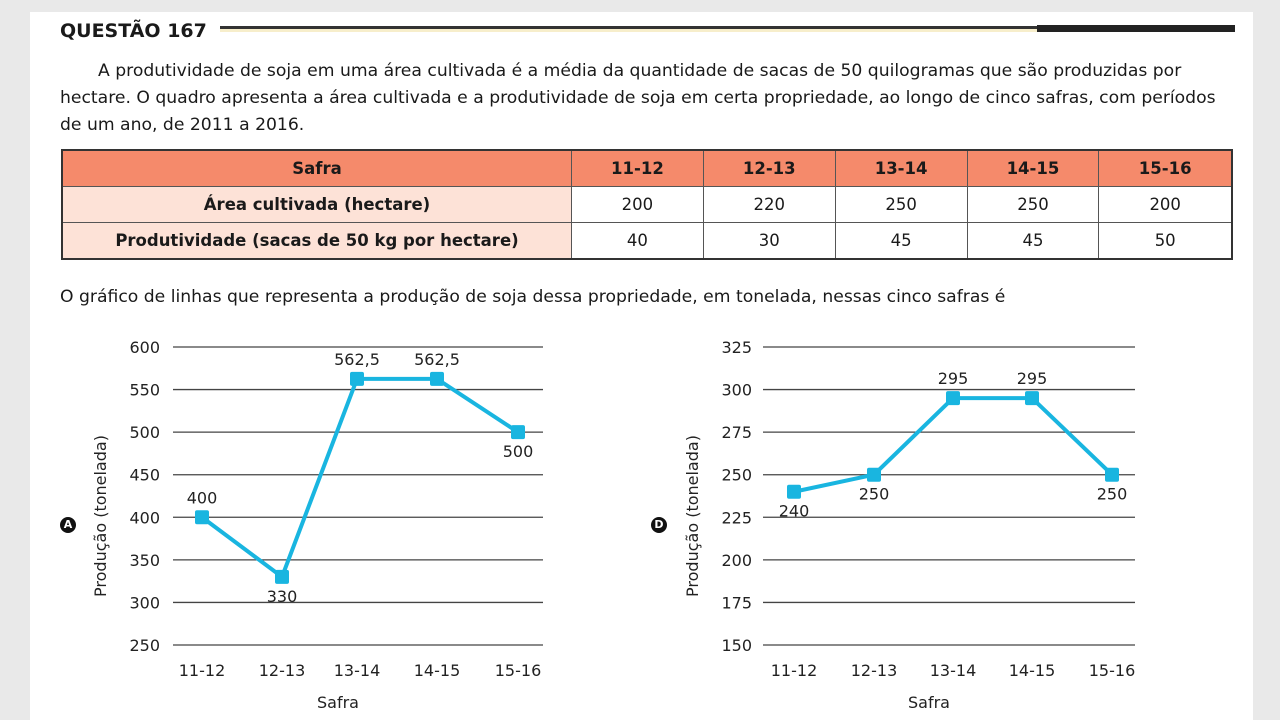  What do you see at coordinates (901, 168) in the screenshot?
I see `header-cell: 13-14` at bounding box center [901, 168].